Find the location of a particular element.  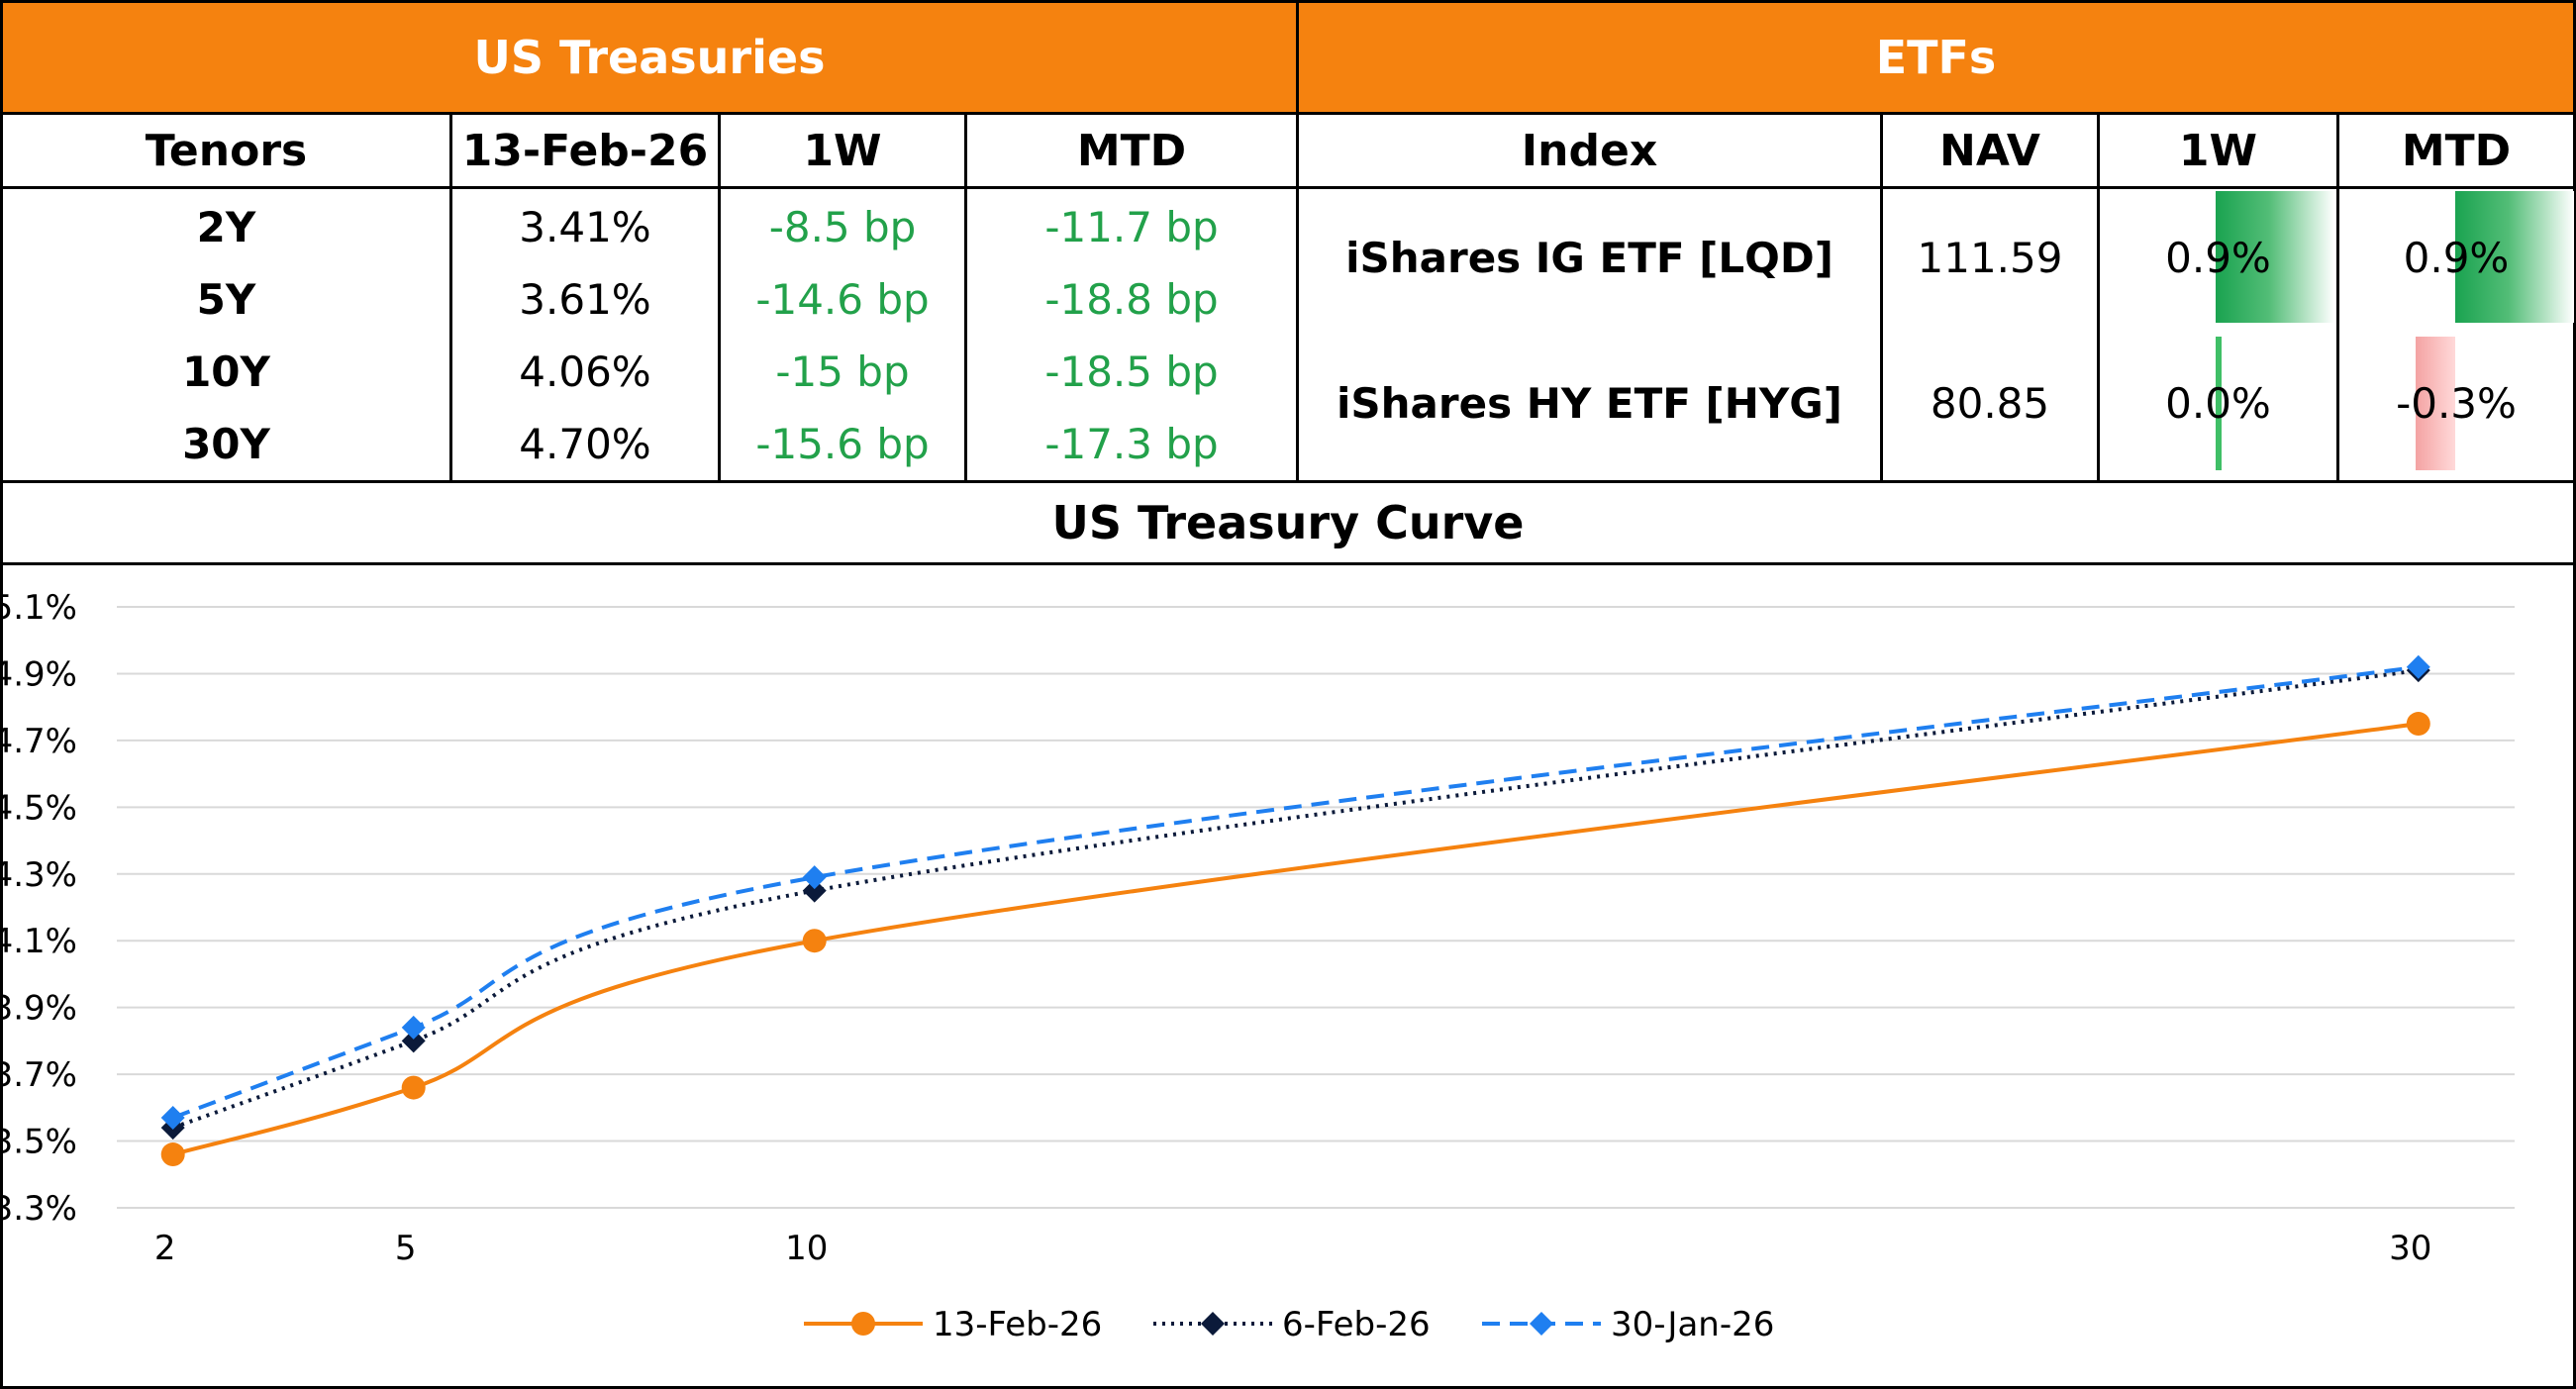

etf-1w-hyg: 0.0% is located at coordinates (2218, 403).